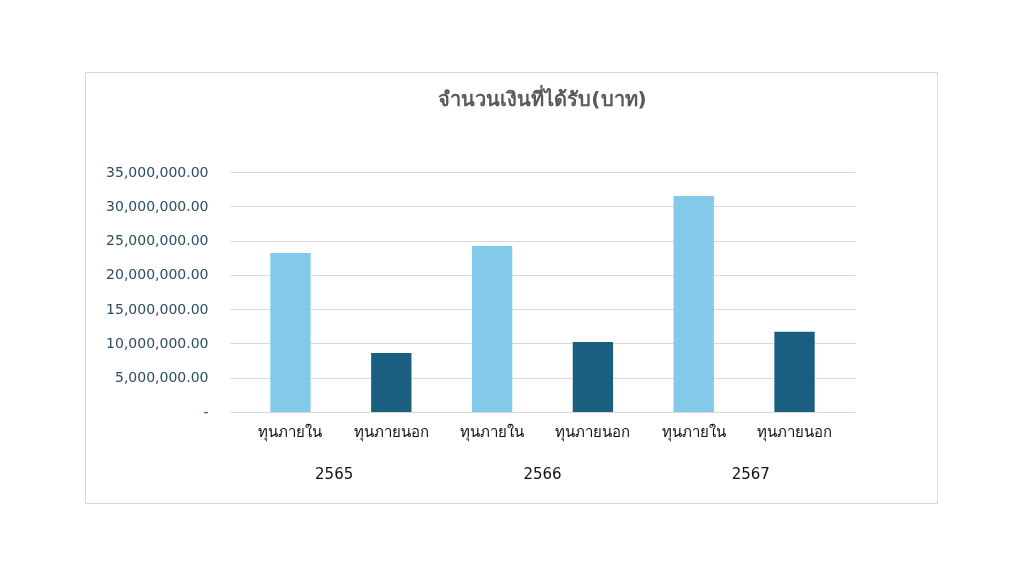 The width and height of the screenshot is (1024, 576). Describe the element at coordinates (157, 274) in the screenshot. I see `y-tick-label: 20,000,000.00` at that location.